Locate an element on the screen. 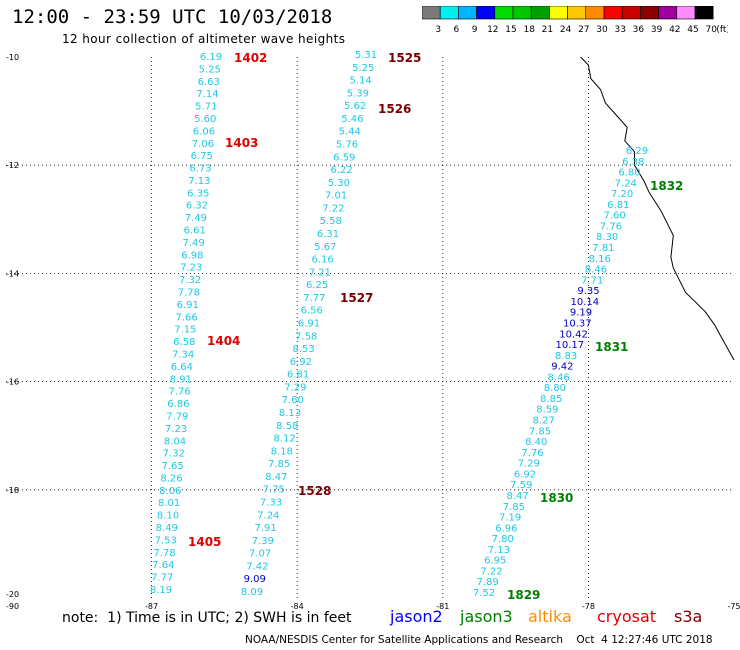 The image size is (740, 650). legend-label: 45 is located at coordinates (692, 30).